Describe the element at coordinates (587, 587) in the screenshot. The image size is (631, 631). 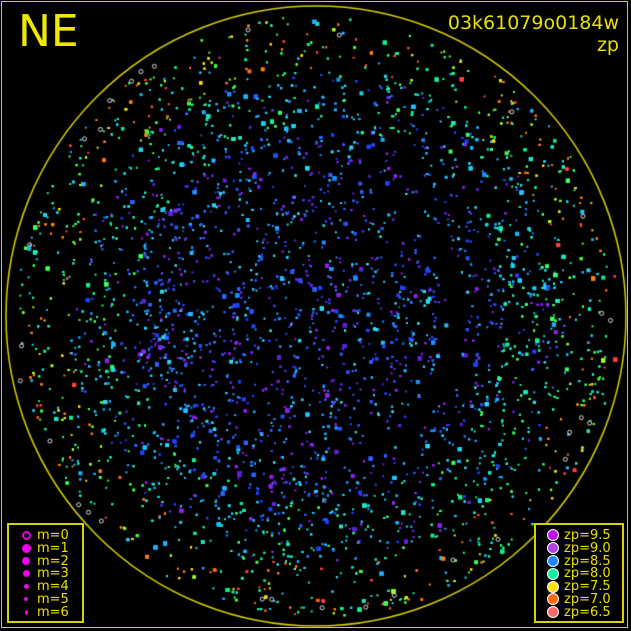
I see `zp-label: zp=7.5` at that location.